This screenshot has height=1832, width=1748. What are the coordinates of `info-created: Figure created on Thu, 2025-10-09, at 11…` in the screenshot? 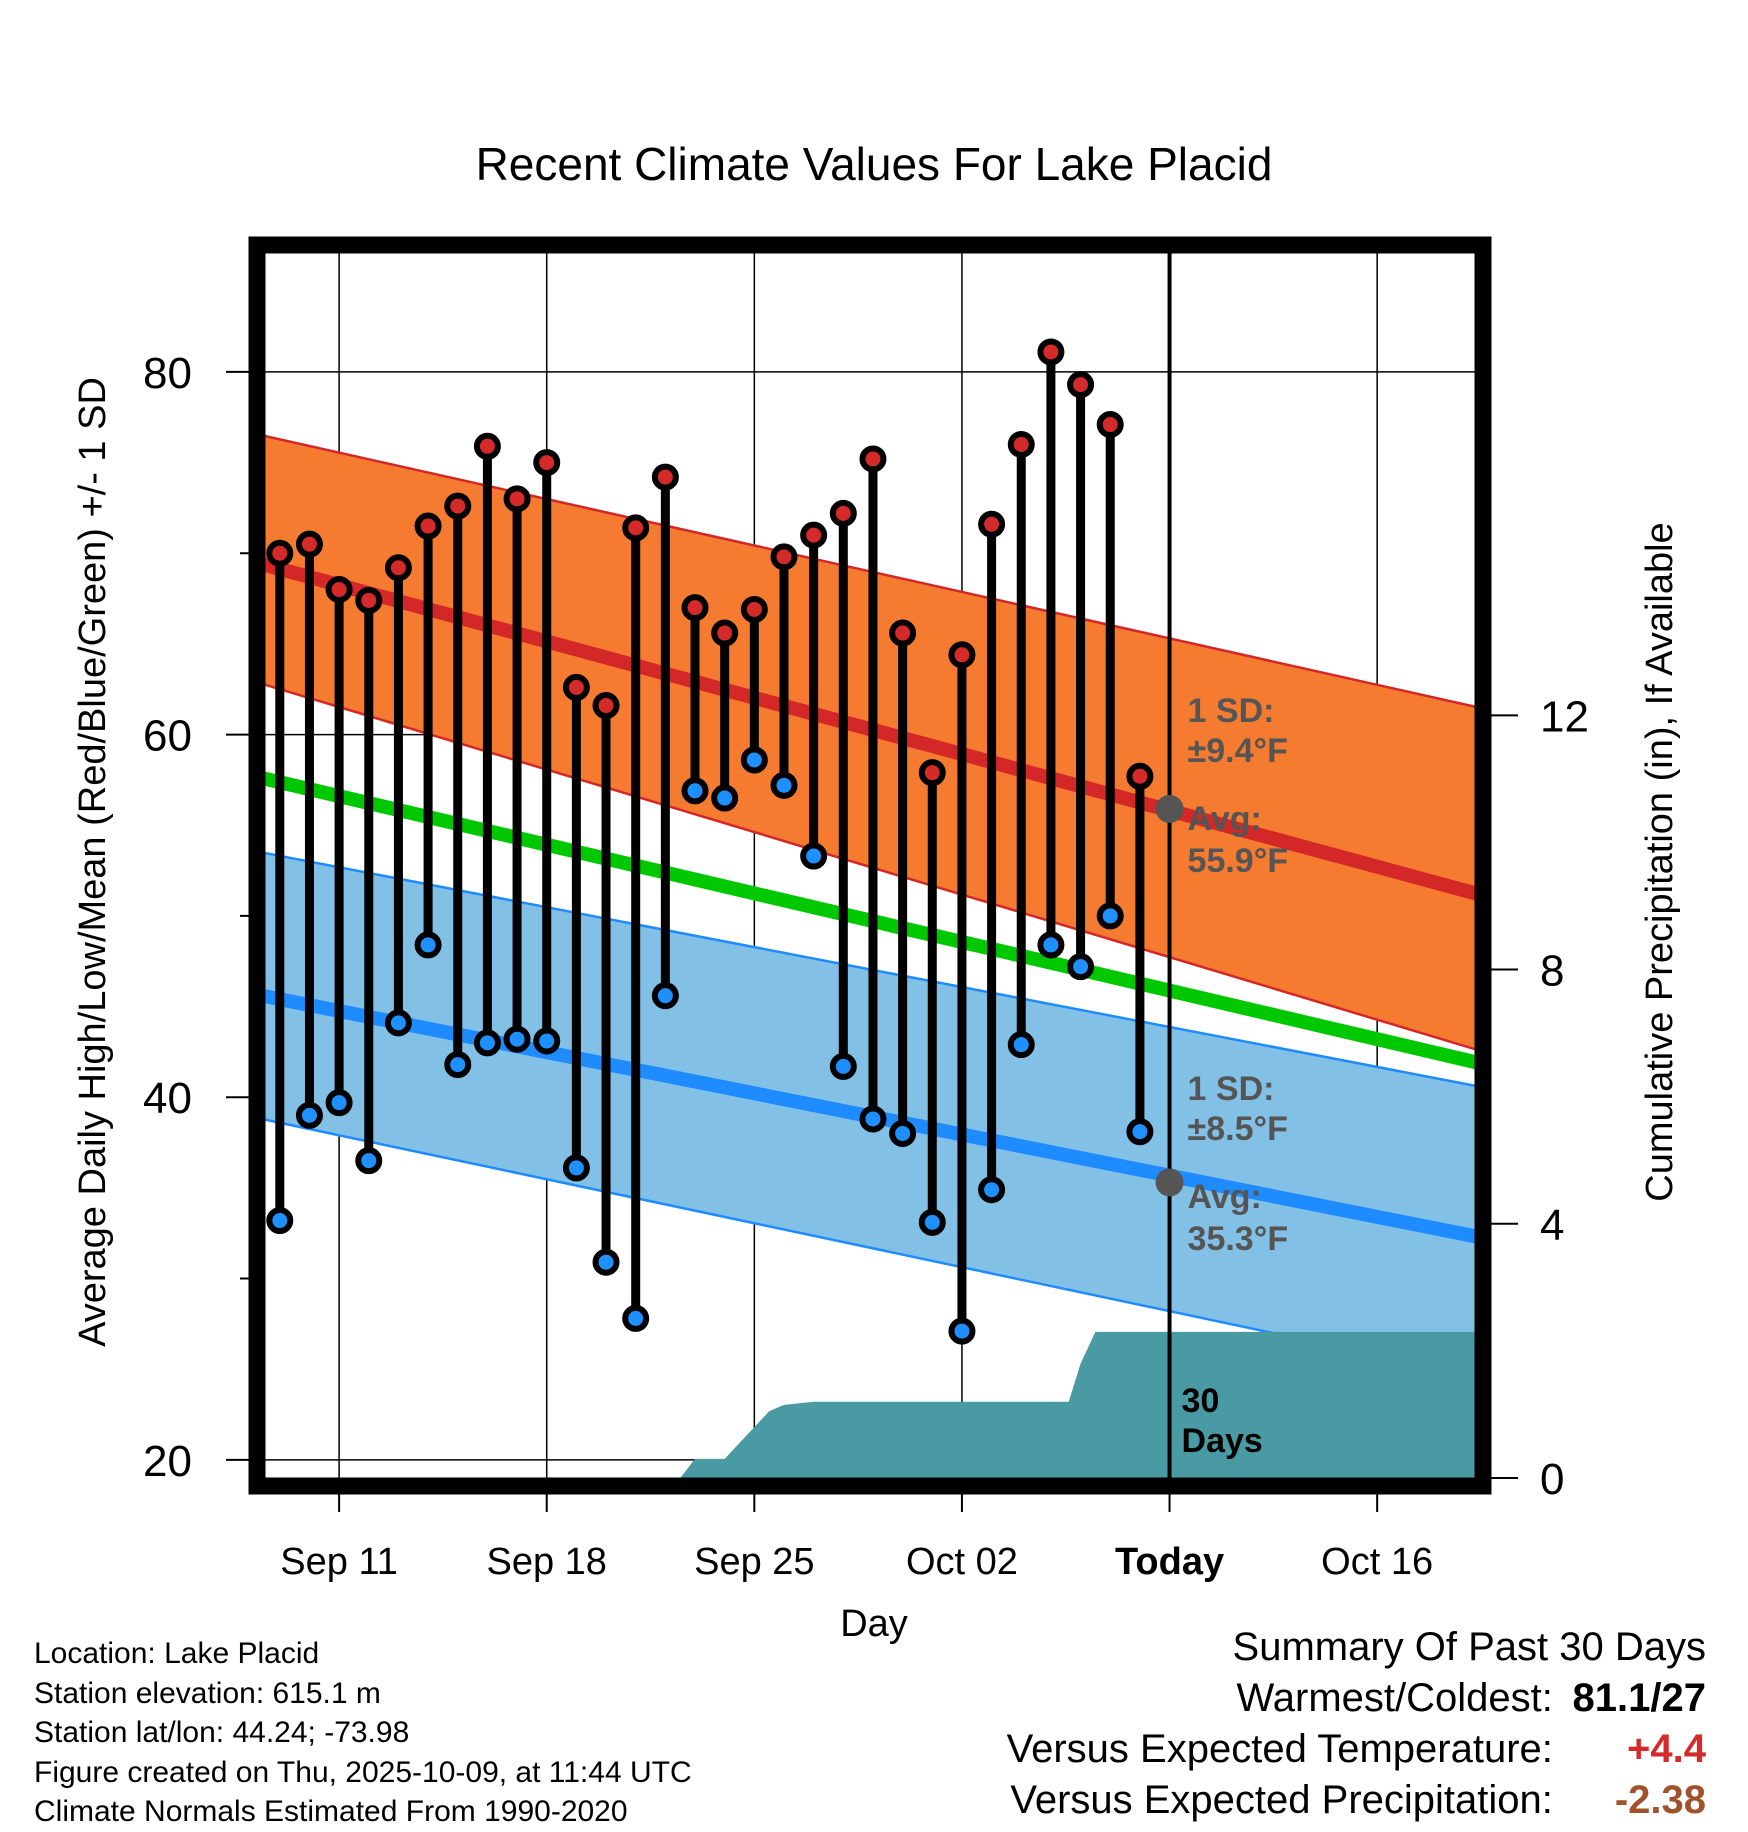 It's located at (363, 1772).